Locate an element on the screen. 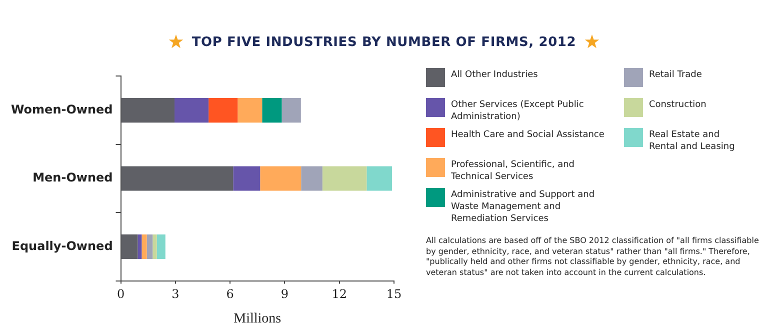 The width and height of the screenshot is (768, 327). x-tick-label: 3 is located at coordinates (176, 294).